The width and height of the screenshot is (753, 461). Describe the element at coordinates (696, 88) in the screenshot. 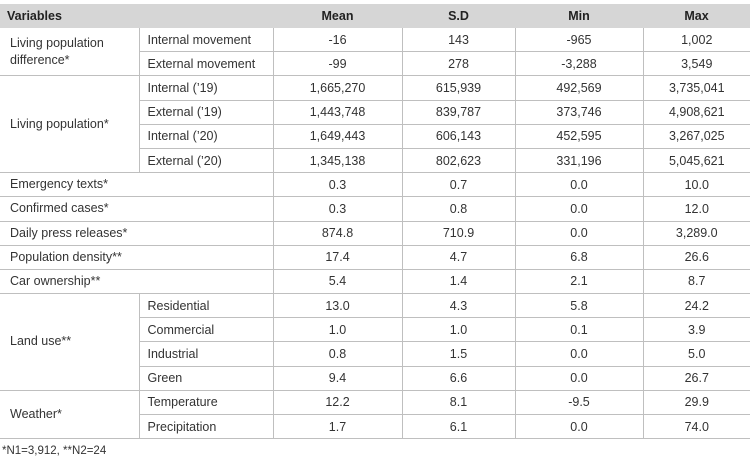

I see `max-cell: 3,735,041` at that location.